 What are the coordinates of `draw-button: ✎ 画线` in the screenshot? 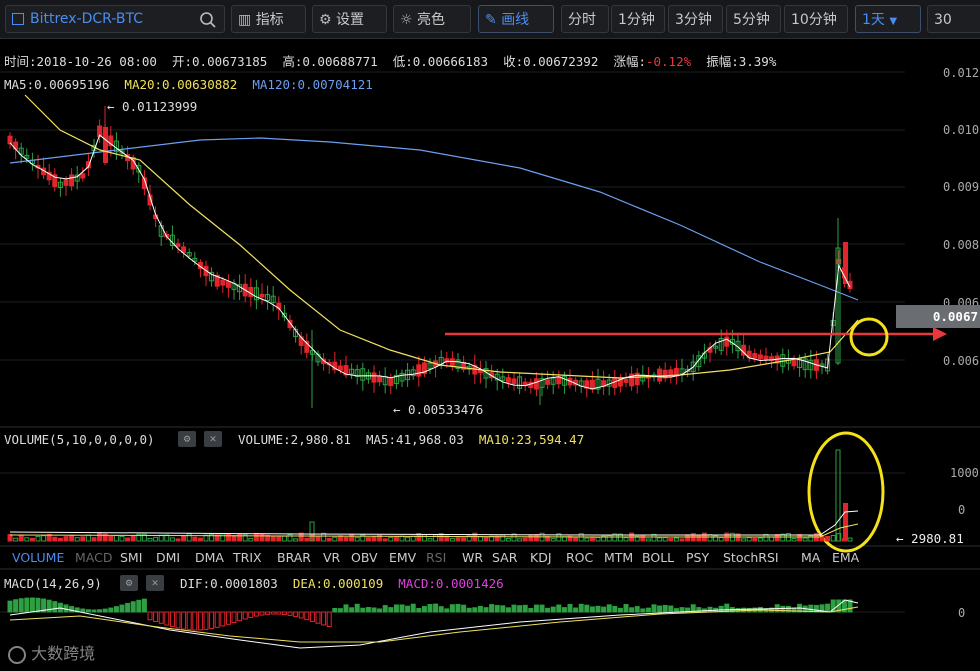 It's located at (516, 19).